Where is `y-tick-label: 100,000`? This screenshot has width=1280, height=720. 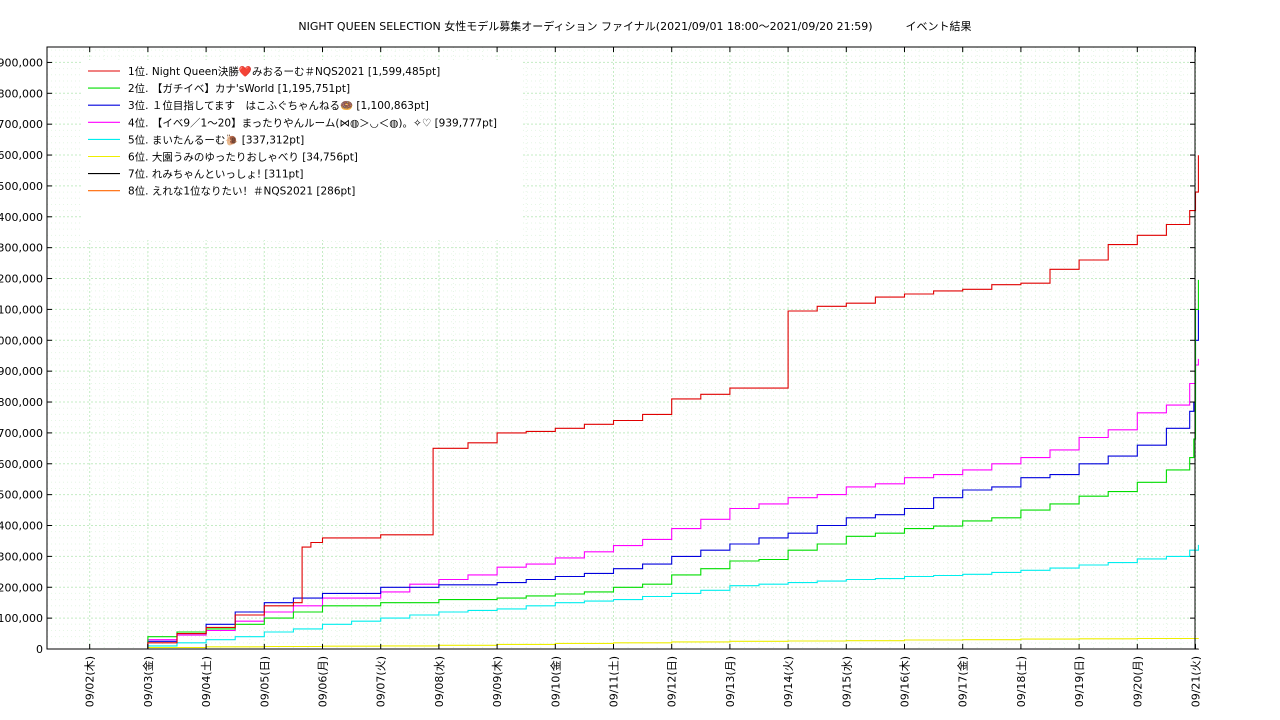 y-tick-label: 100,000 is located at coordinates (21, 618).